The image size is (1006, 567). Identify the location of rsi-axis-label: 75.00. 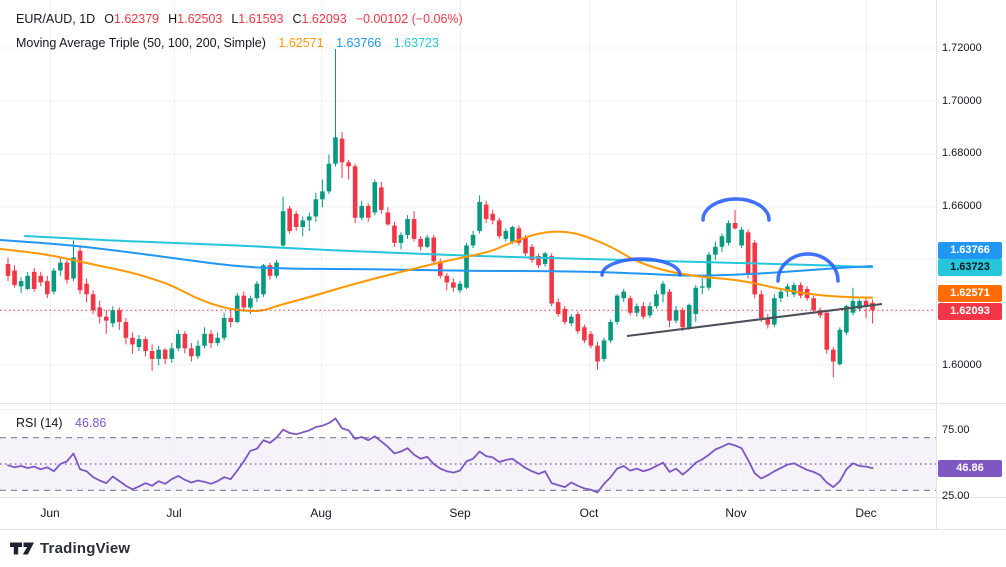
(956, 430).